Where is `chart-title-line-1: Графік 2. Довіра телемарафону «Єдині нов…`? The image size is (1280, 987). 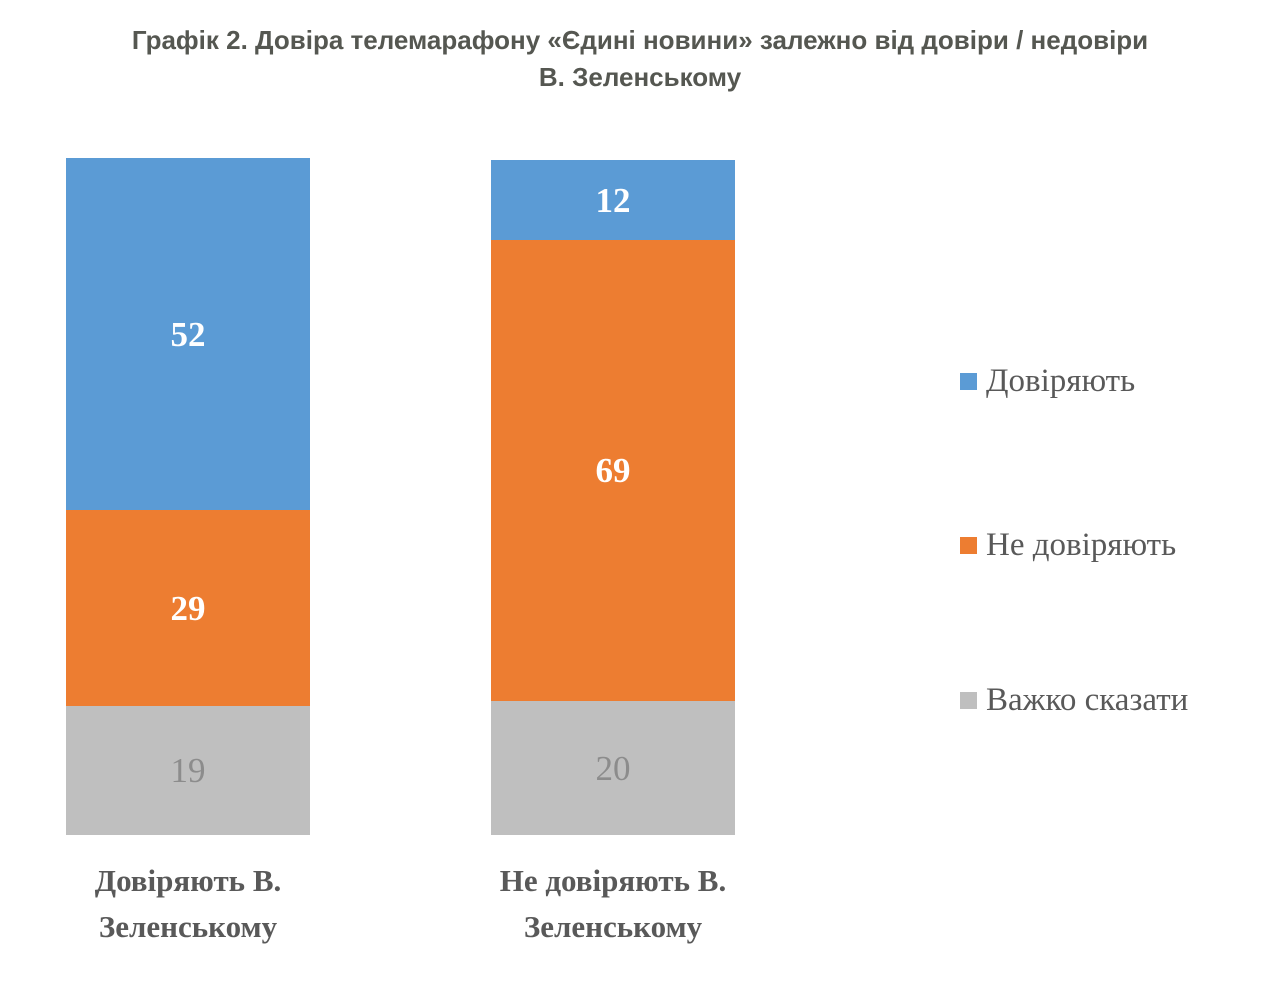 chart-title-line-1: Графік 2. Довіра телемарафону «Єдині нов… is located at coordinates (640, 40).